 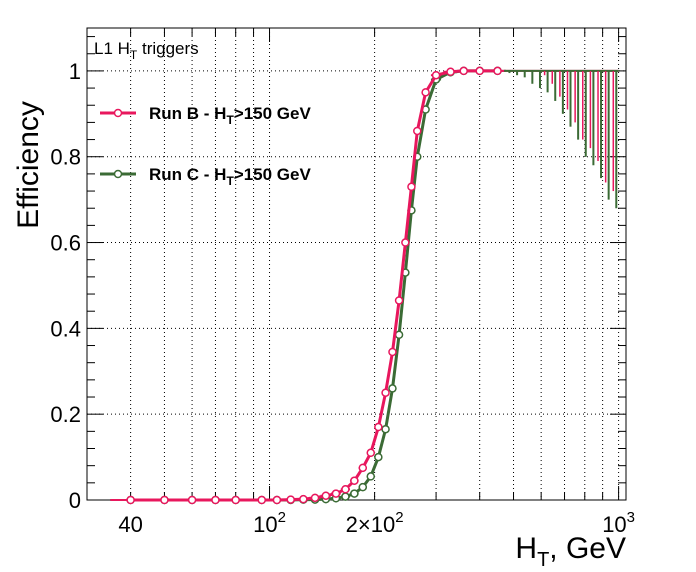 What do you see at coordinates (75, 71) in the screenshot?
I see `y-tick-label: 1` at bounding box center [75, 71].